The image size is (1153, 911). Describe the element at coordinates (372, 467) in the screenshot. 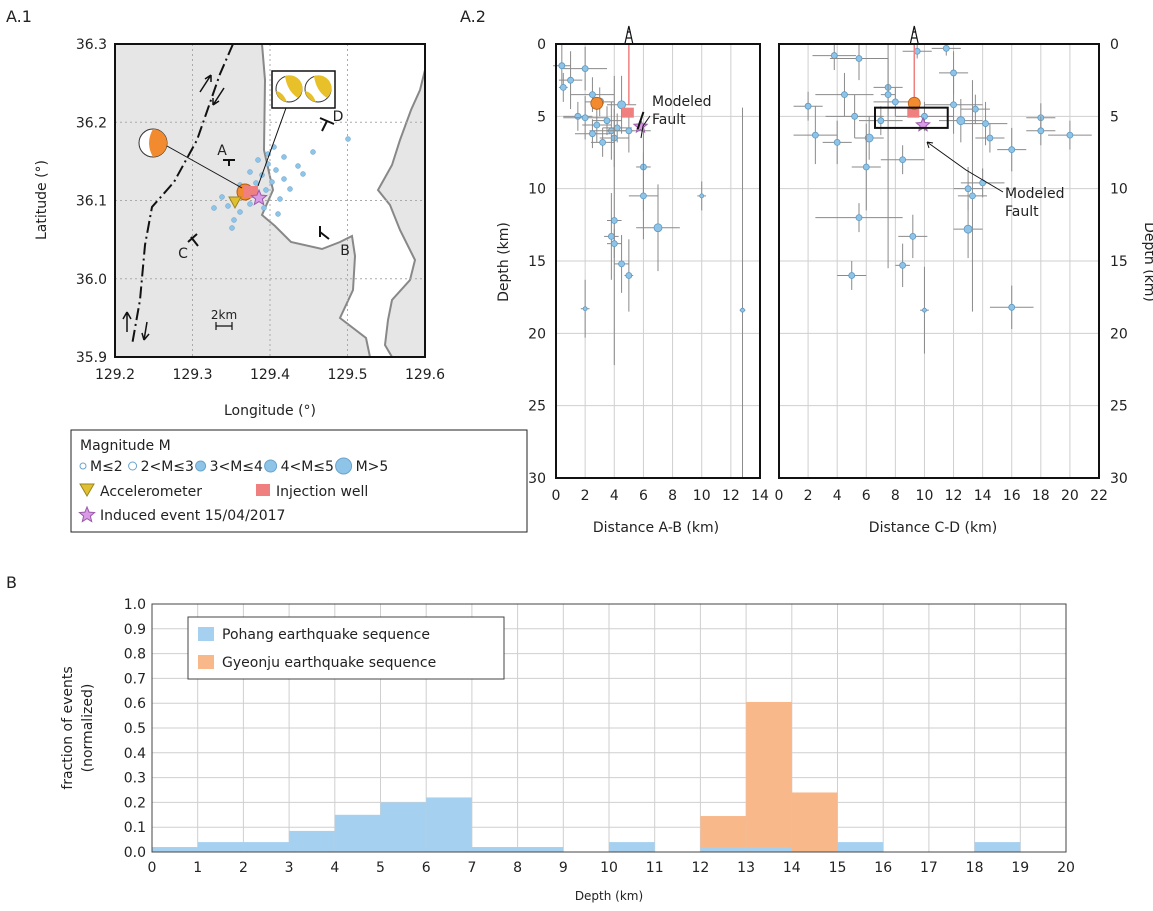

I see `magnitude-class-label: M>5` at that location.